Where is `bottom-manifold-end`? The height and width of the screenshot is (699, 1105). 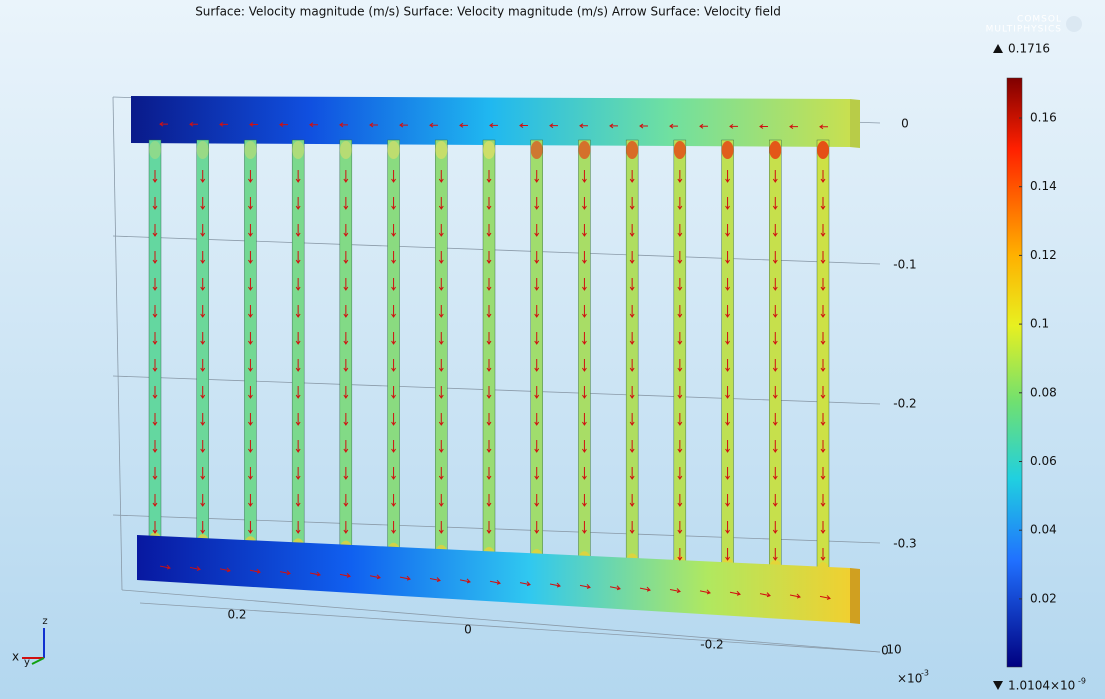
bottom-manifold-end is located at coordinates (855, 596).